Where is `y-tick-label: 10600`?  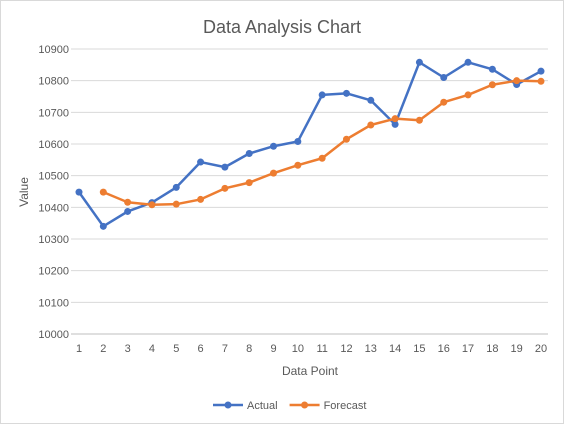
y-tick-label: 10600 is located at coordinates (53, 145).